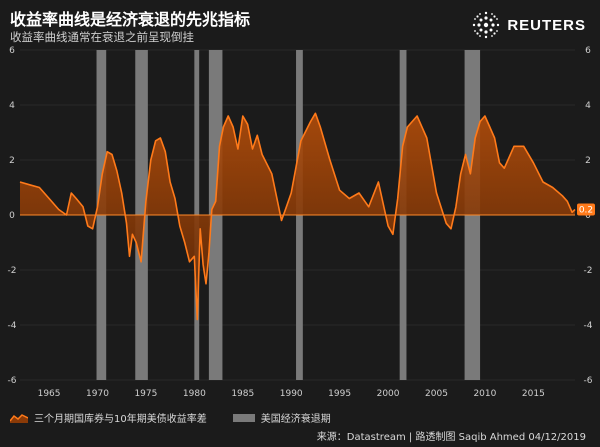  What do you see at coordinates (194, 394) in the screenshot?
I see `x-tick-label: 1980` at bounding box center [194, 394].